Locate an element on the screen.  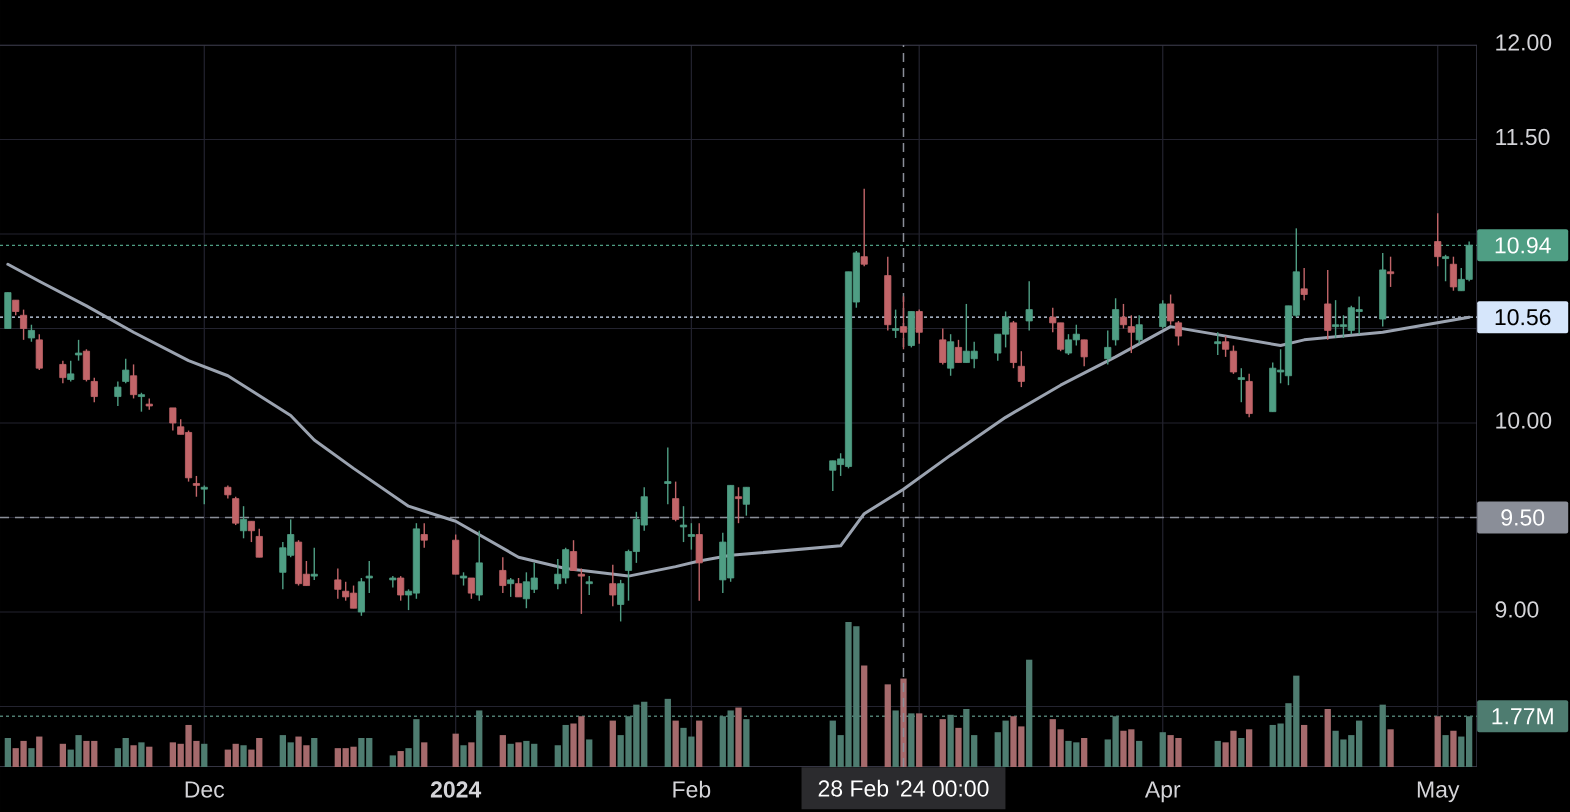
x-tick-label: Feb is located at coordinates (692, 789).